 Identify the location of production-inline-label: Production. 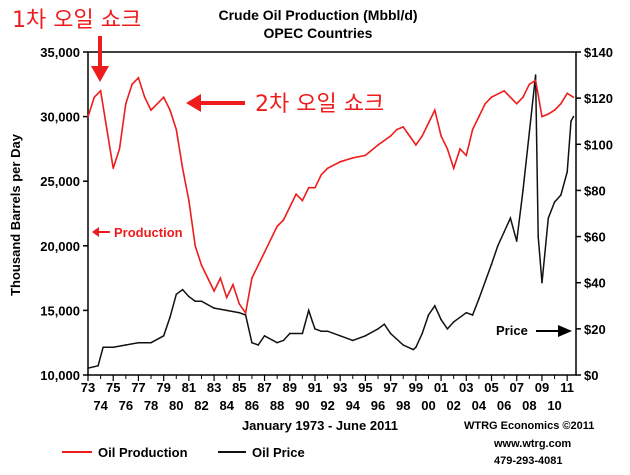
(137, 232).